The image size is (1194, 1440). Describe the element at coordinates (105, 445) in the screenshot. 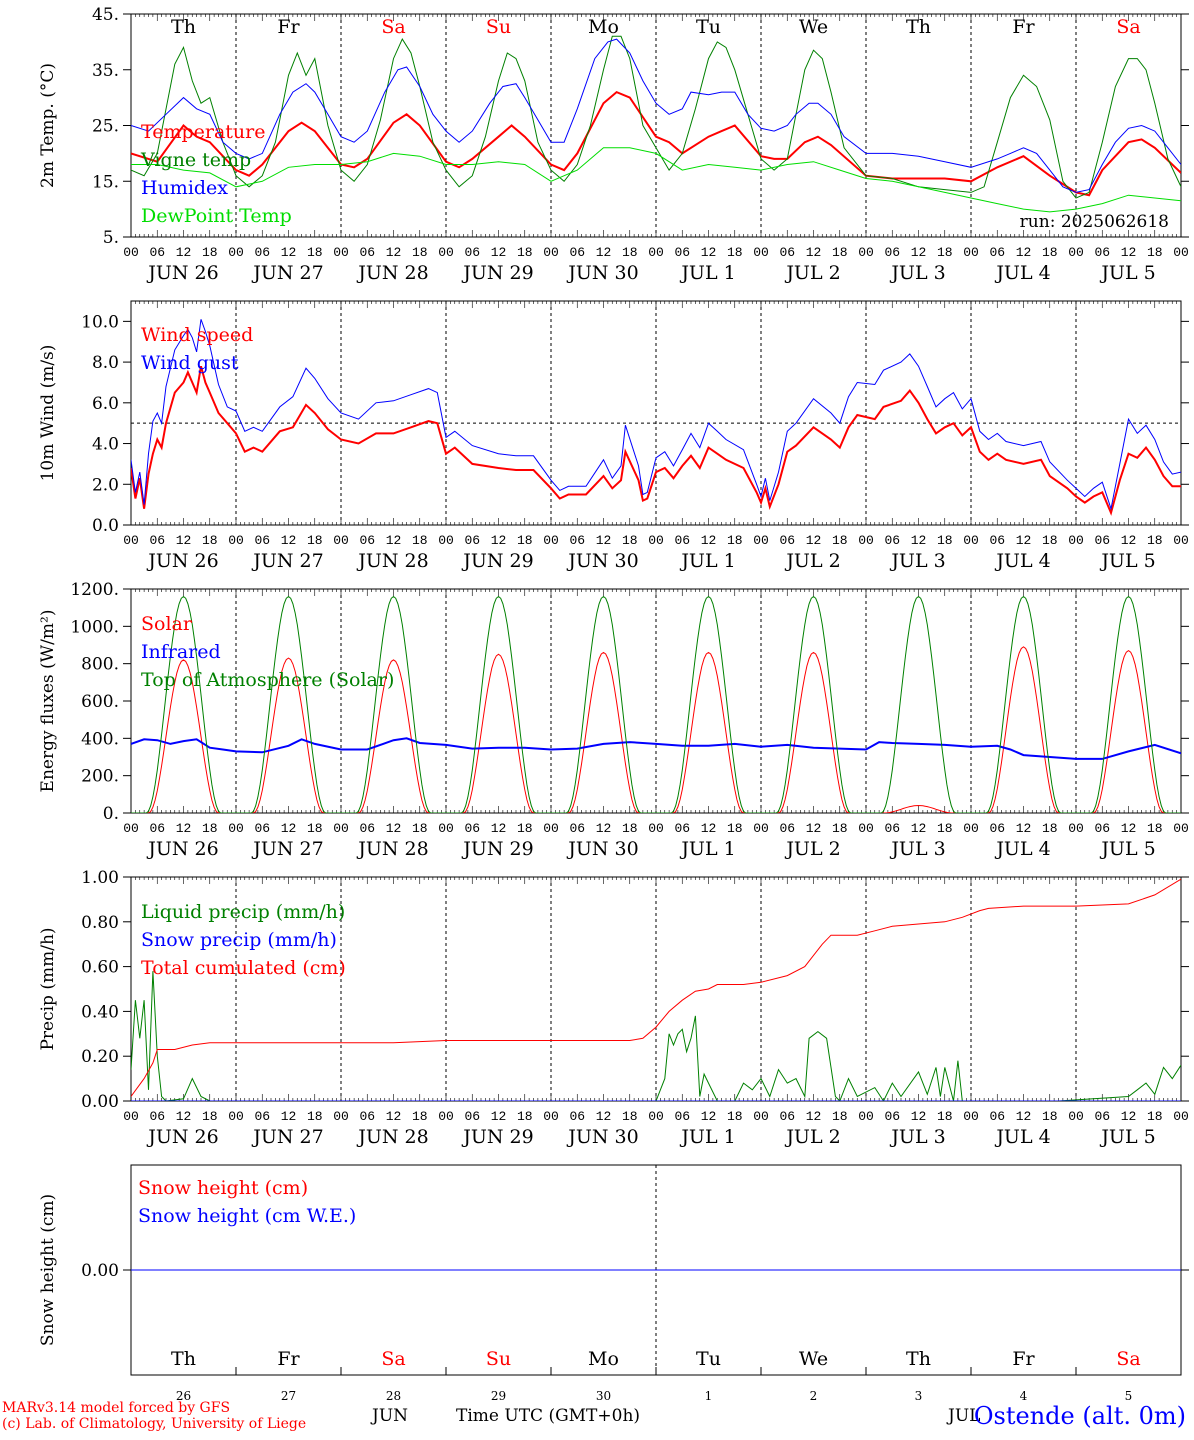

I see `y-tick-label: 4.0` at that location.